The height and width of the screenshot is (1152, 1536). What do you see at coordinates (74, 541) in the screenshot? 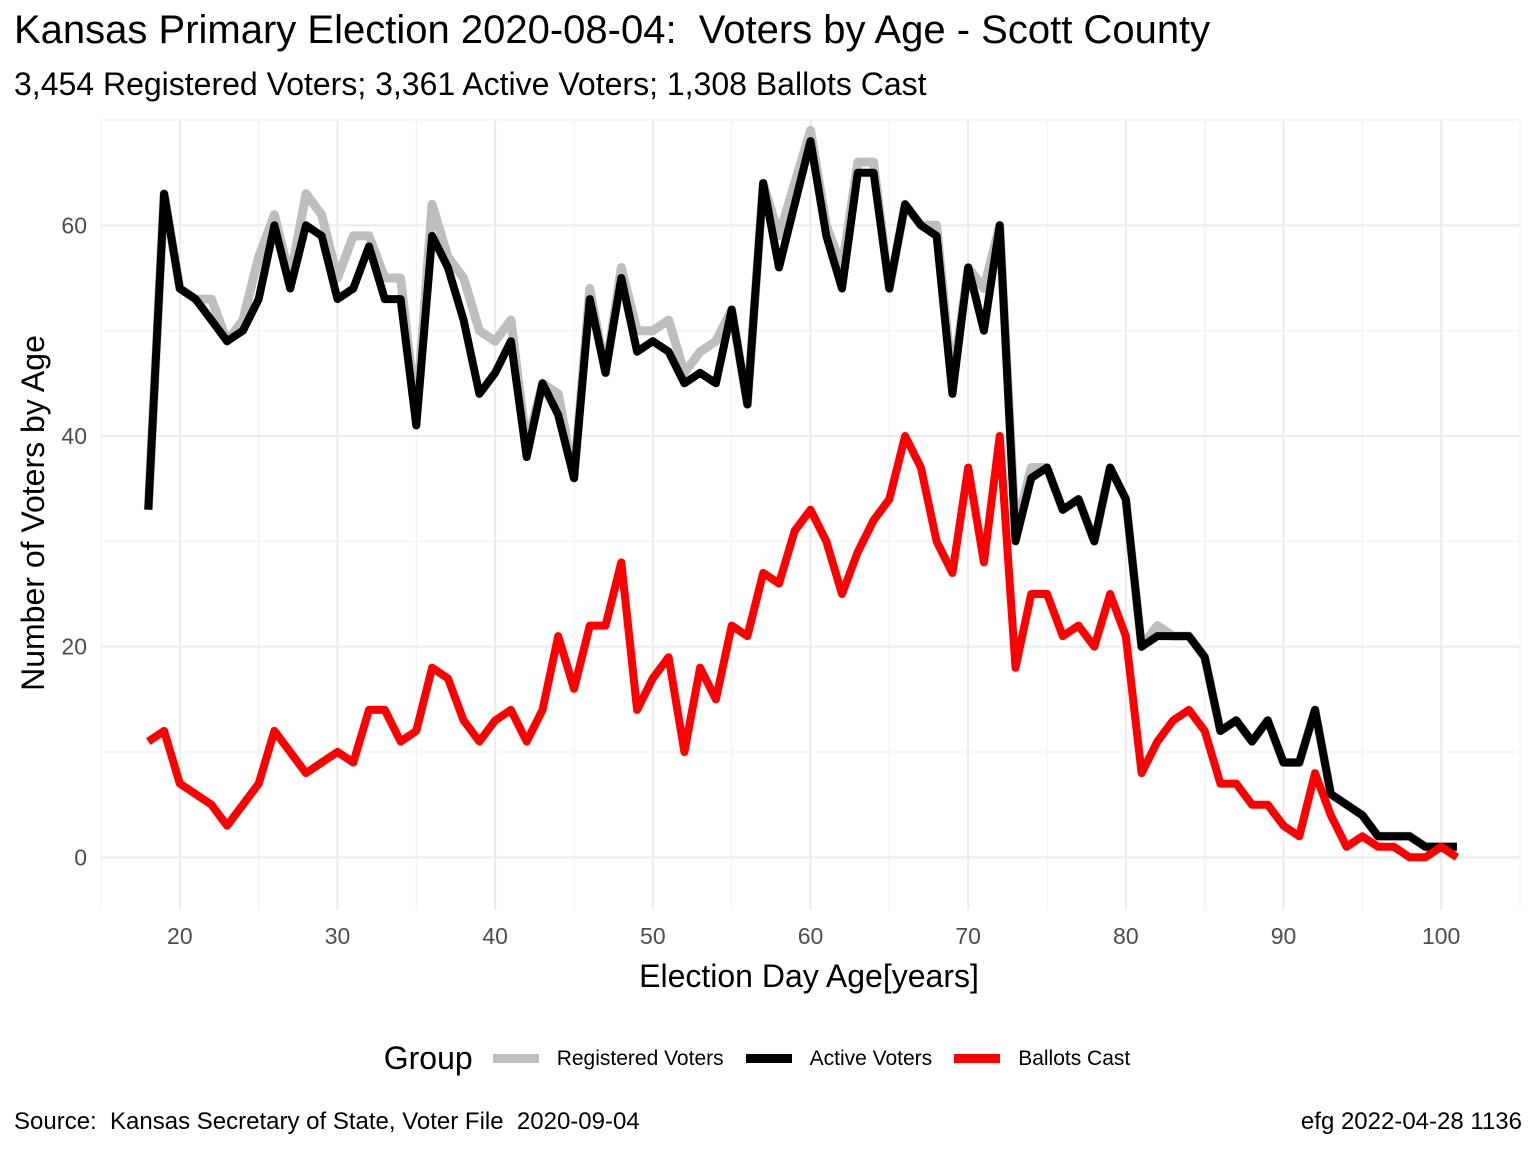
I see `y-tick-labels: 0 20 40 60` at bounding box center [74, 541].